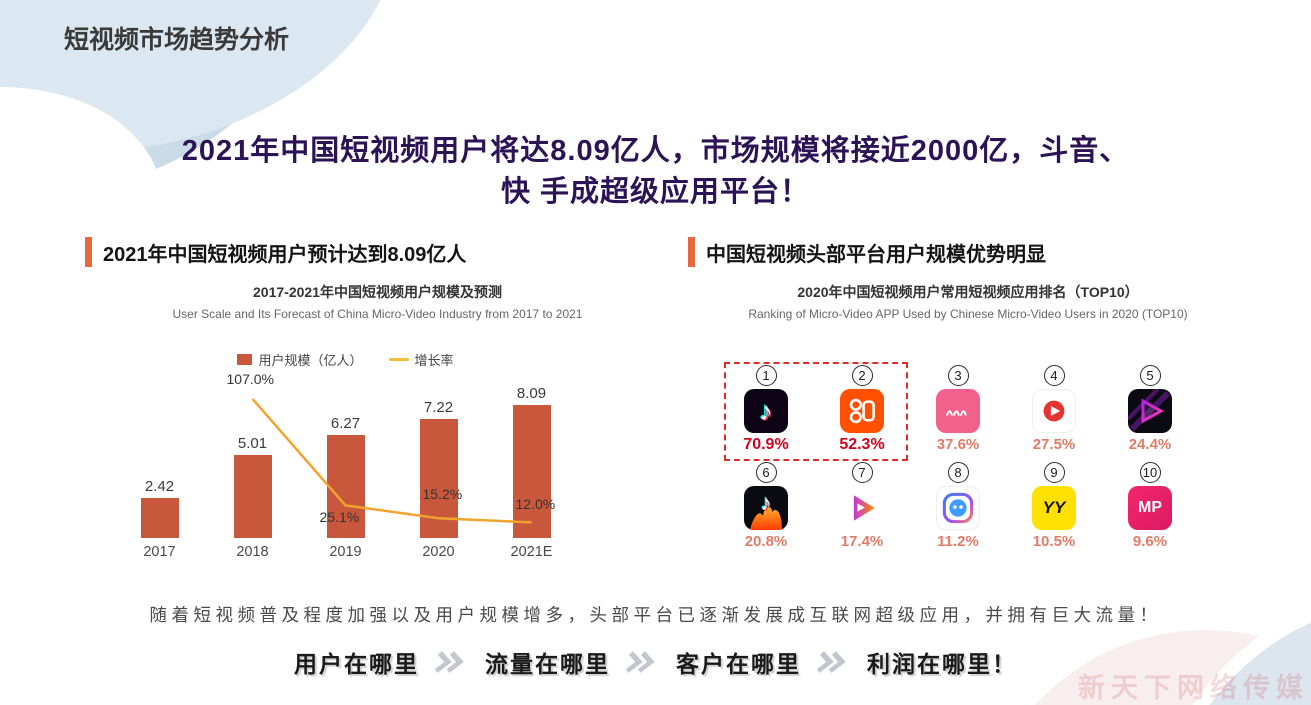 This screenshot has width=1311, height=705. I want to click on app-share: 70.9%, so click(766, 444).